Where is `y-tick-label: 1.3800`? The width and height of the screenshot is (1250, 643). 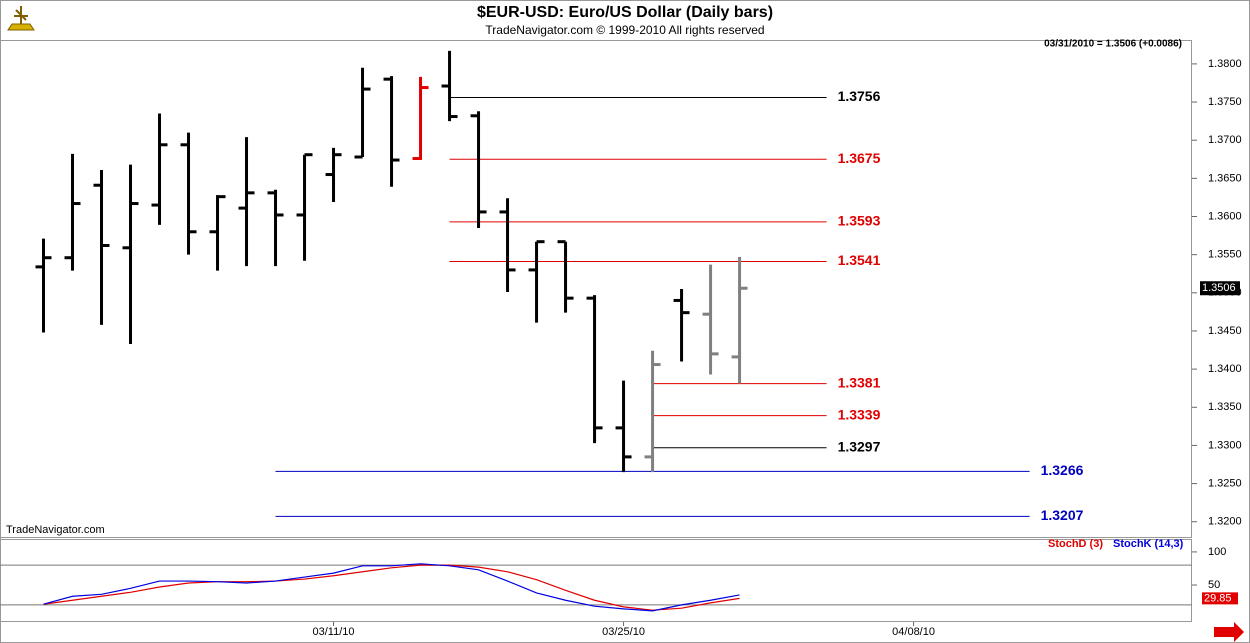 y-tick-label: 1.3800 is located at coordinates (1225, 64).